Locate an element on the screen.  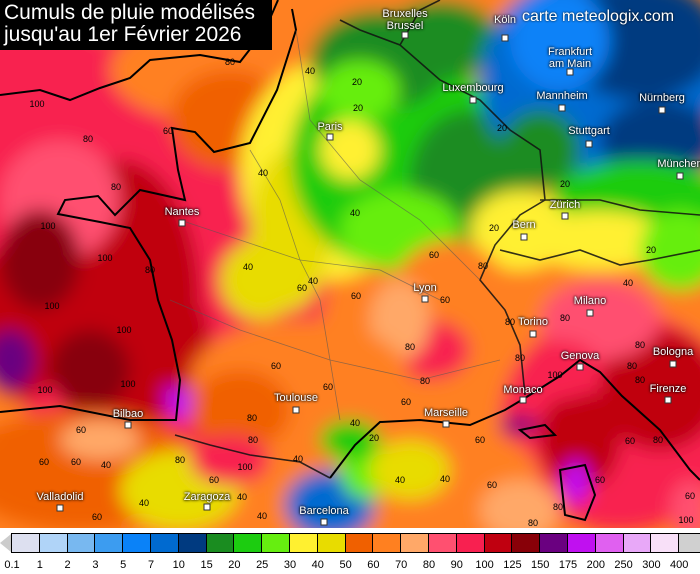
legend-tick-label: 150 is located at coordinates (540, 565).